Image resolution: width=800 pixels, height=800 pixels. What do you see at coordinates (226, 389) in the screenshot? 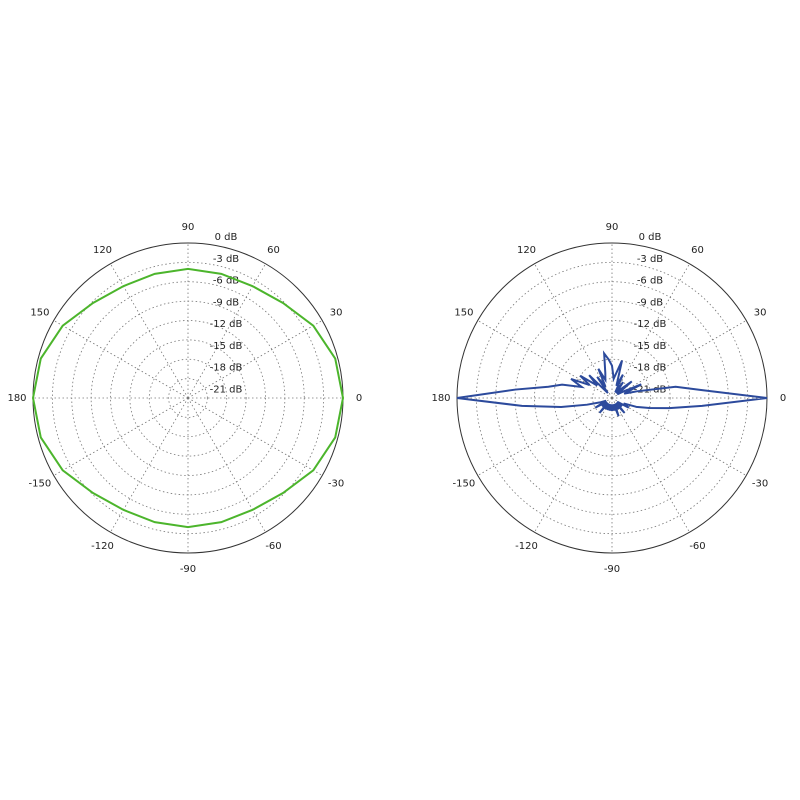
I see `radial-label: -21 dB` at bounding box center [226, 389].